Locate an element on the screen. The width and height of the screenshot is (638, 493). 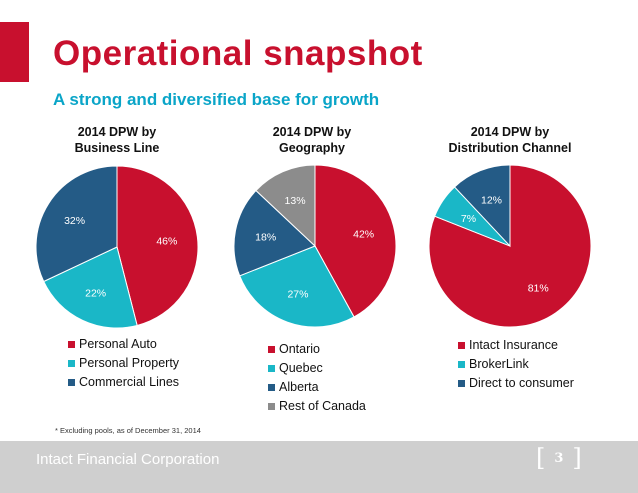
page-subtitle: A strong and diversified base for growth is located at coordinates (216, 99).